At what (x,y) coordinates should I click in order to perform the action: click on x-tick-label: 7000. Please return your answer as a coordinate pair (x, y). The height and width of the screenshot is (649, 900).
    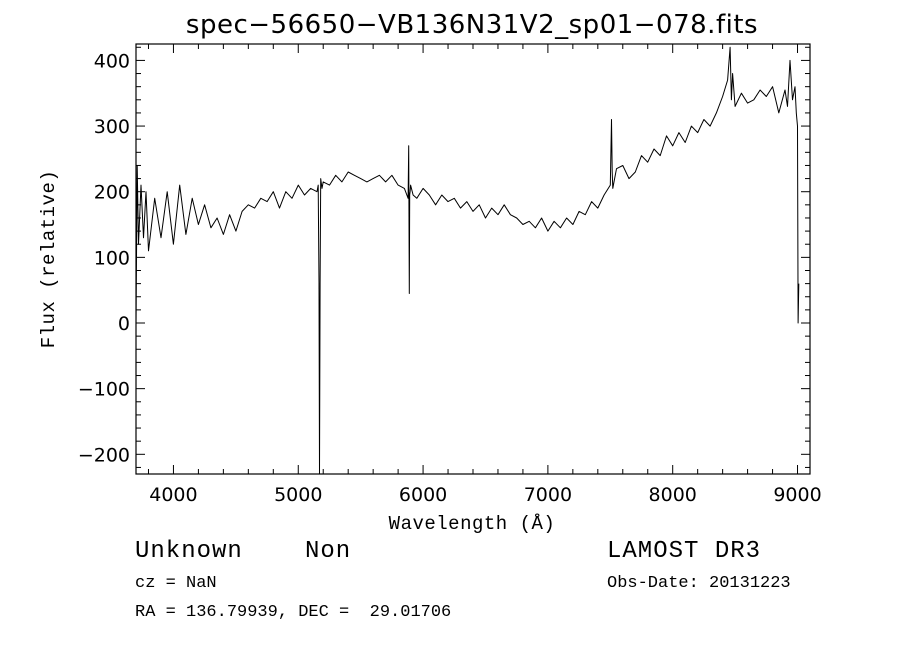
    Looking at the image, I should click on (548, 495).